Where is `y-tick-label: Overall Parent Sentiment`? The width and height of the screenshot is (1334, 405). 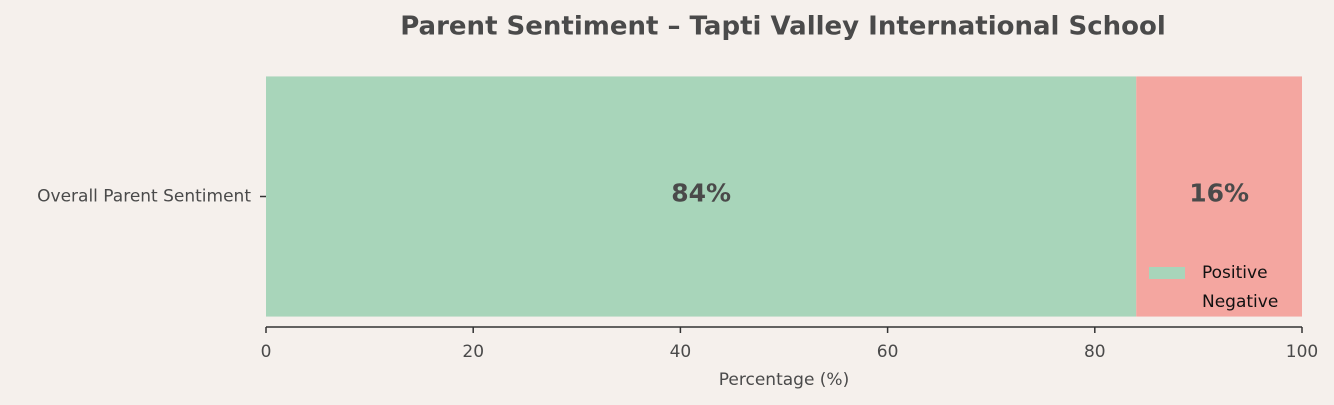 y-tick-label: Overall Parent Sentiment is located at coordinates (144, 197).